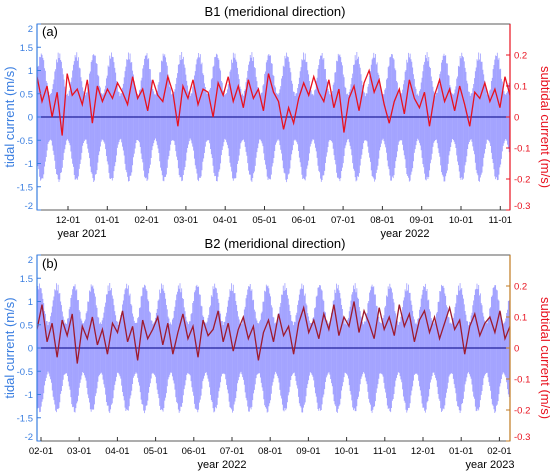 This screenshot has height=473, width=550. I want to click on left-ticks-b1: -2 -1.5 -1 -0.5 0 0.5 1 1.5 2, so click(29, 117).